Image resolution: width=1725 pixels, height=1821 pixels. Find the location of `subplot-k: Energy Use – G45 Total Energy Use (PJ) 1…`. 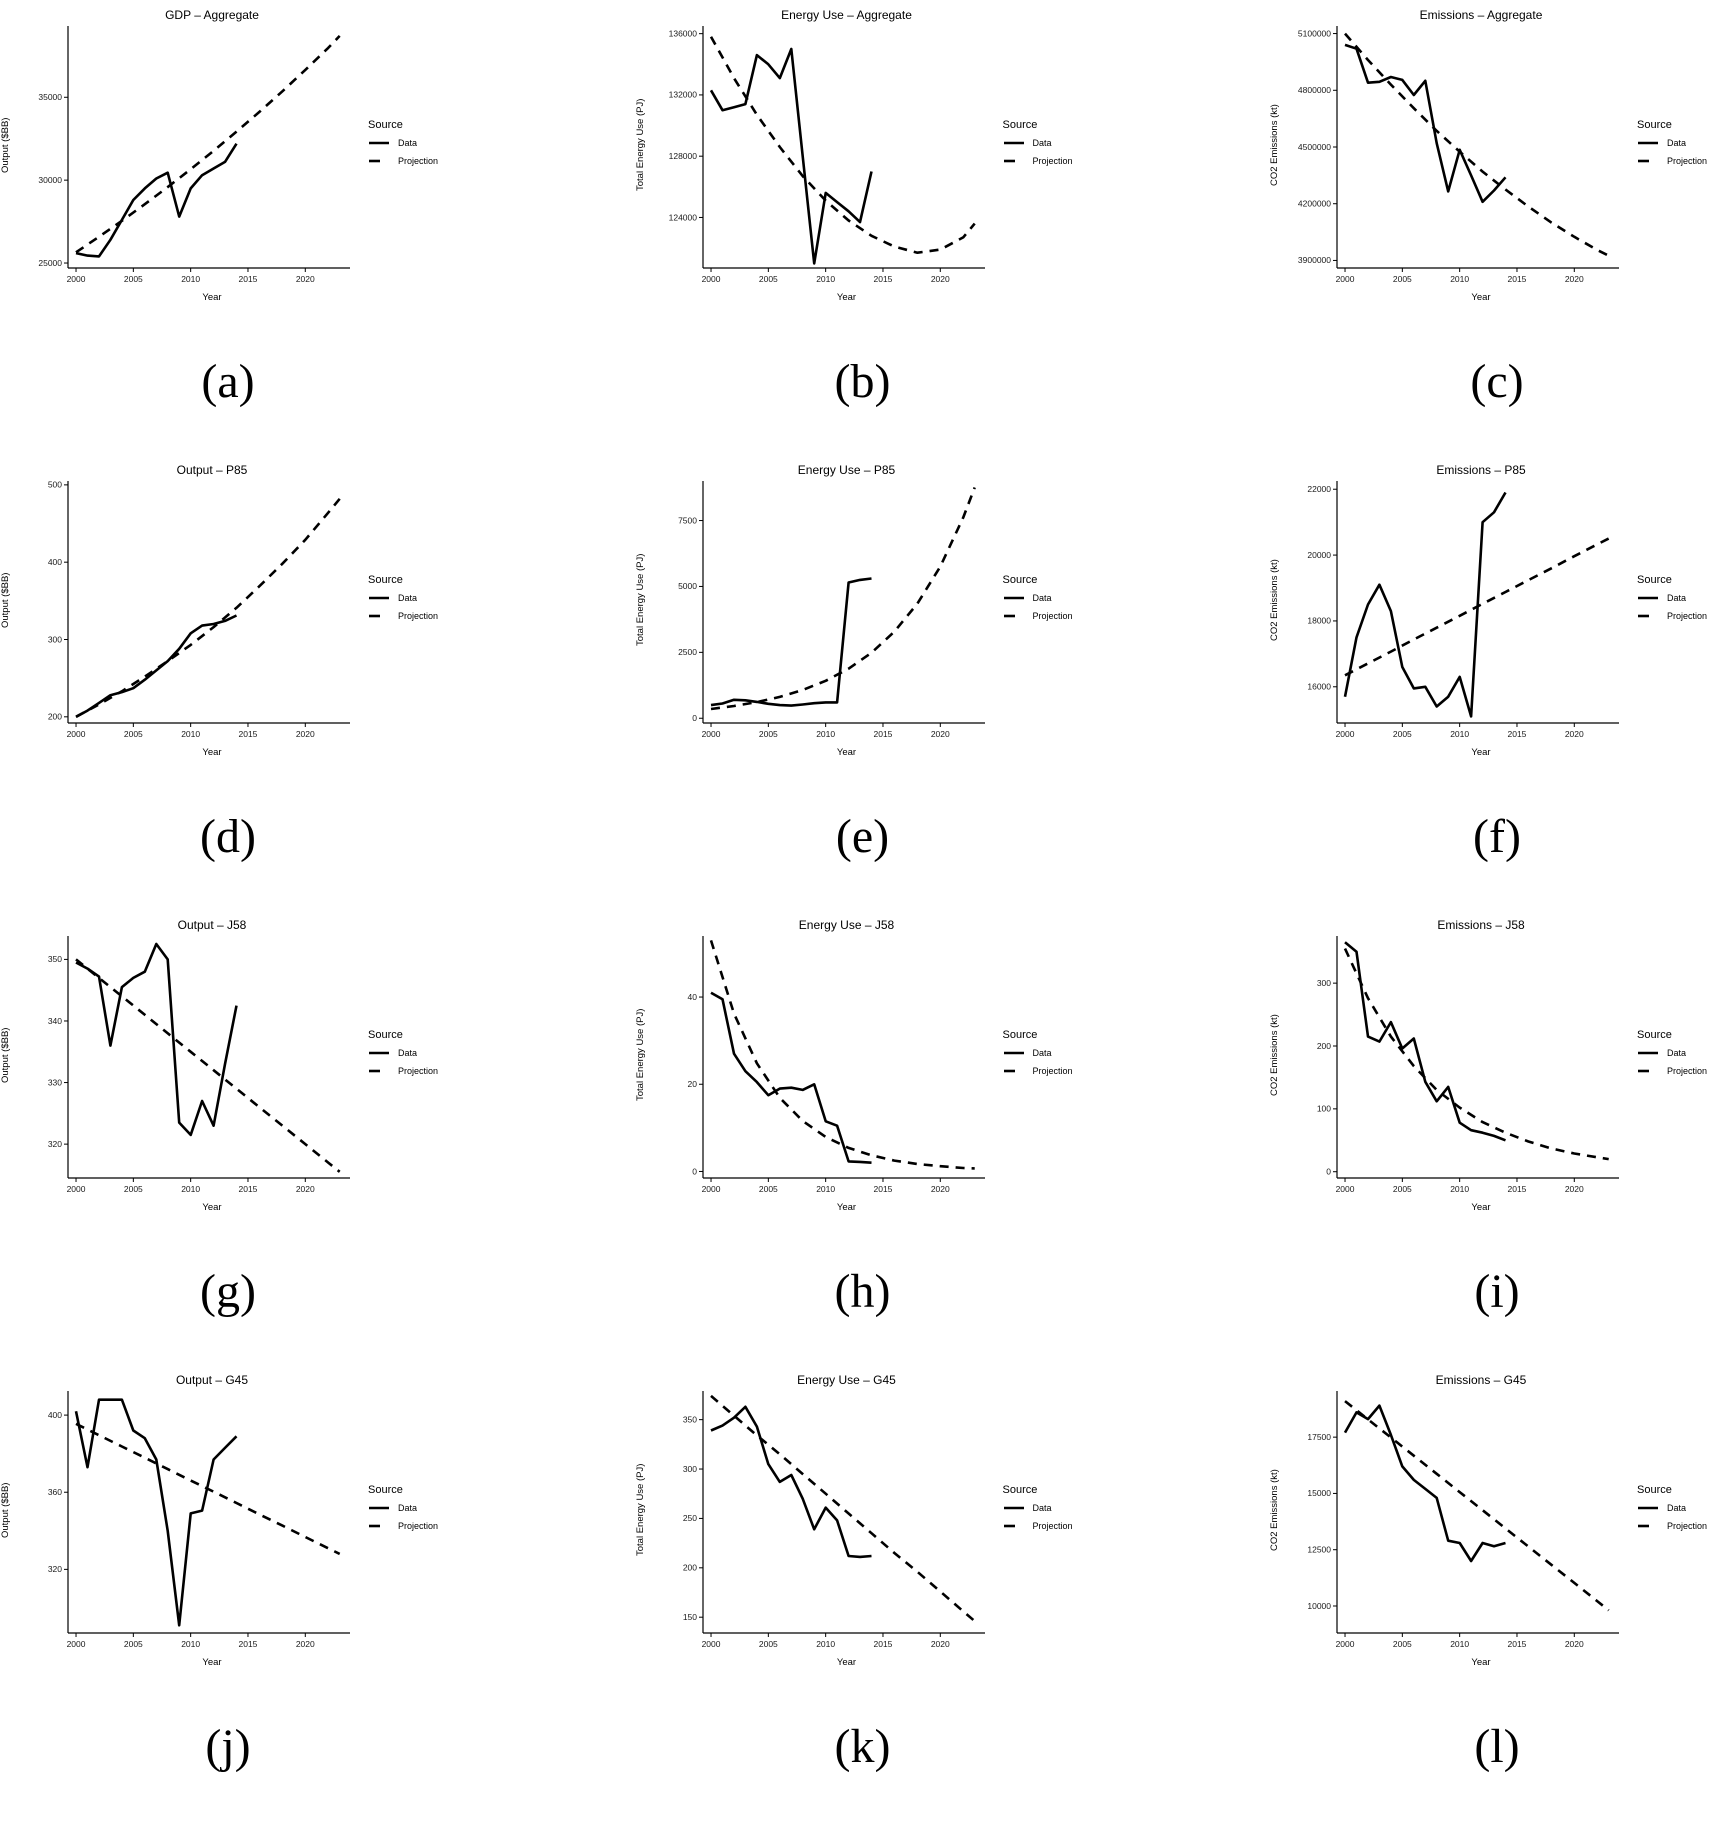

subplot-k: Energy Use – G45 Total Energy Use (PJ) 1… is located at coordinates (862, 1592).